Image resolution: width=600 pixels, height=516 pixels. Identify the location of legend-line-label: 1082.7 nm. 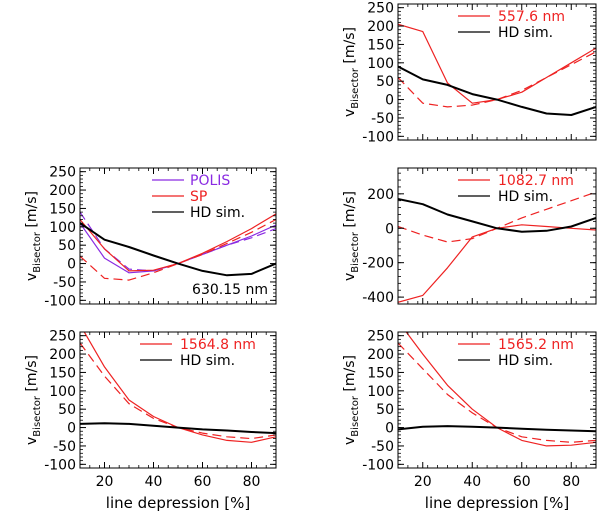
(536, 181).